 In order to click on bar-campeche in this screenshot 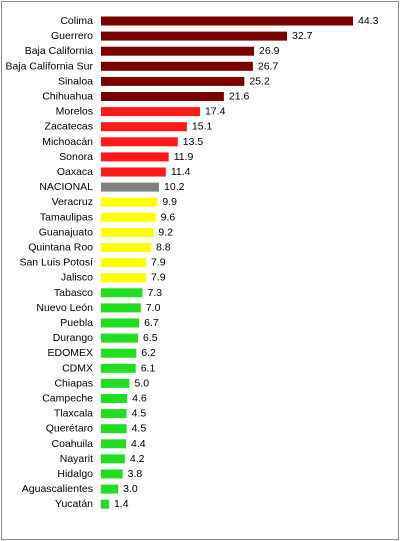, I will do `click(114, 398)`.